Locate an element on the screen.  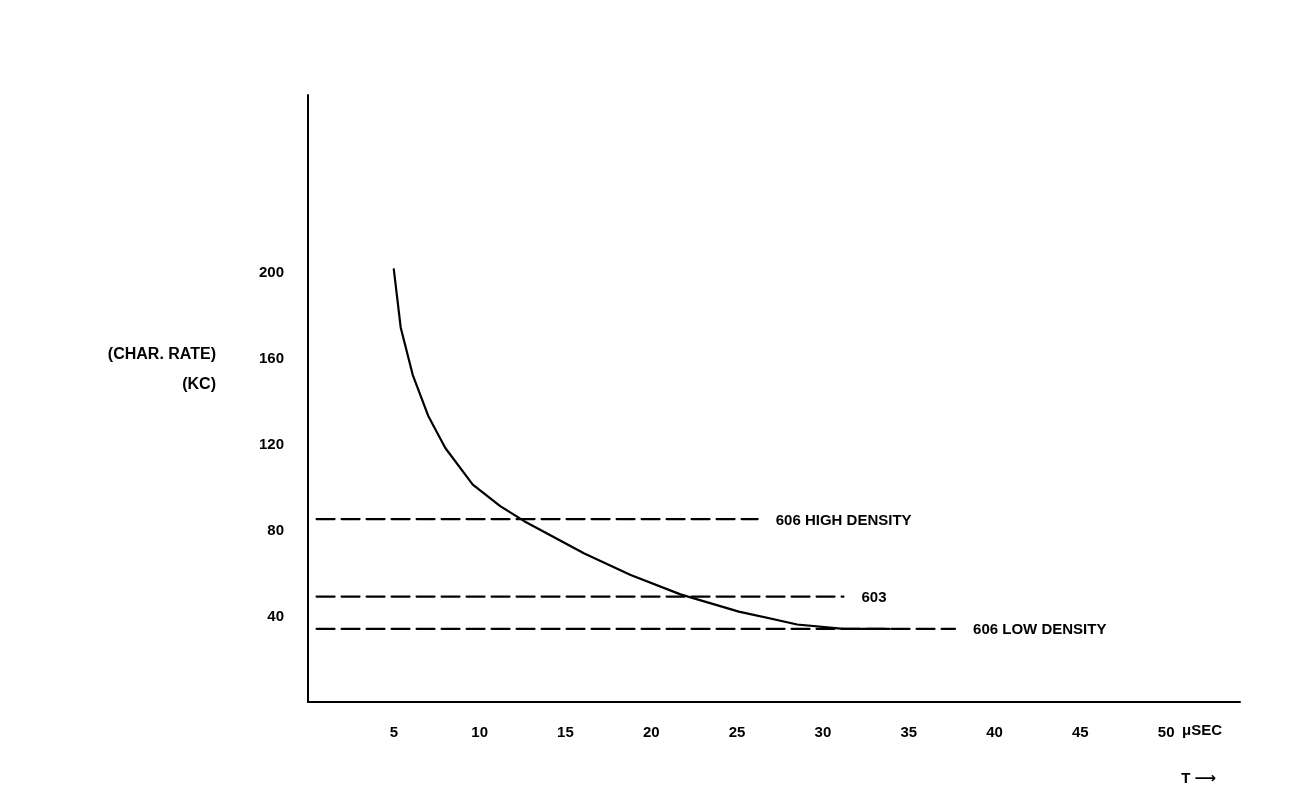
x-tick-label: 5 is located at coordinates (393, 731).